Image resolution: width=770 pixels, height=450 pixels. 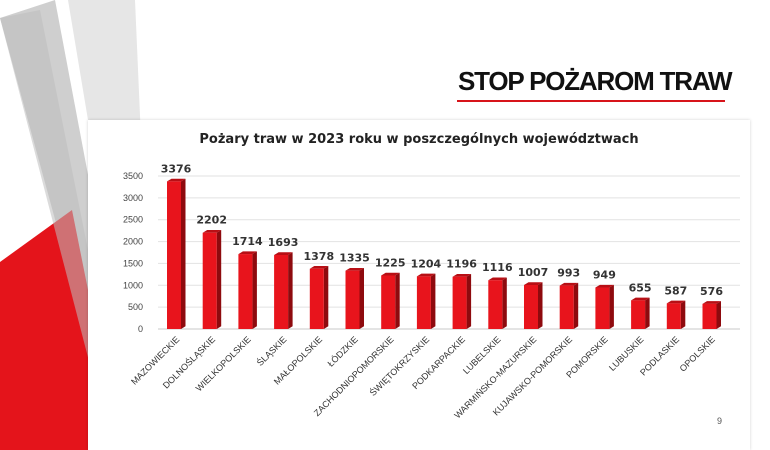 What do you see at coordinates (343, 351) in the screenshot?
I see `x-tick-label: ŁÓDZKIE` at bounding box center [343, 351].